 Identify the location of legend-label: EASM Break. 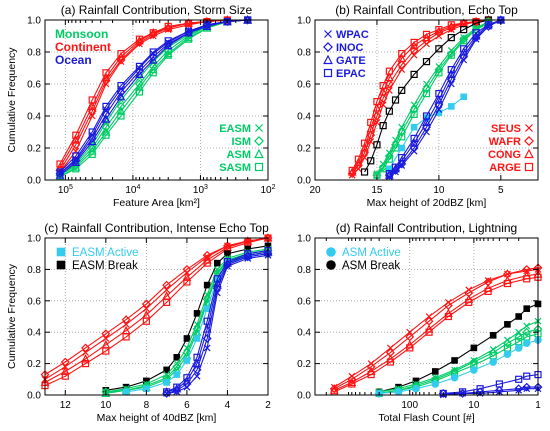
(105, 266).